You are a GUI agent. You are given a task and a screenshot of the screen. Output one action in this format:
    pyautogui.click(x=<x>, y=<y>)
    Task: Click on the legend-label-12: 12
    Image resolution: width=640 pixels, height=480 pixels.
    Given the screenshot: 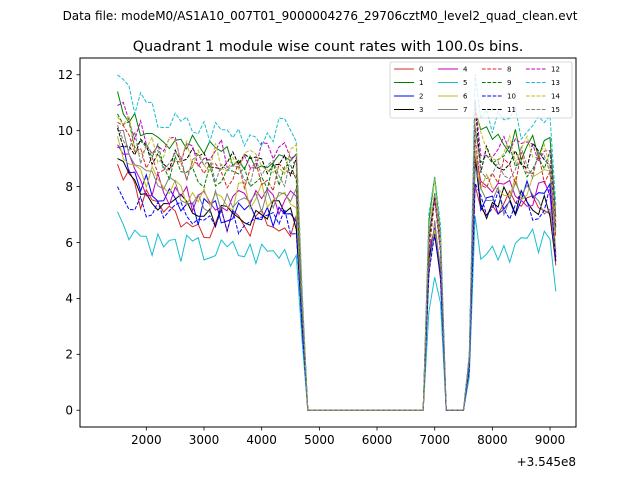 What is the action you would take?
    pyautogui.click(x=555, y=70)
    